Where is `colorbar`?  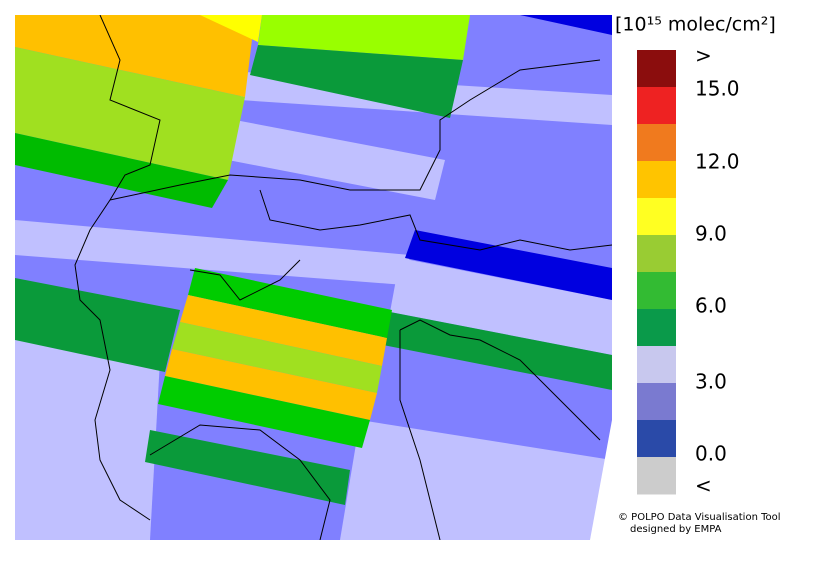 colorbar is located at coordinates (656, 272).